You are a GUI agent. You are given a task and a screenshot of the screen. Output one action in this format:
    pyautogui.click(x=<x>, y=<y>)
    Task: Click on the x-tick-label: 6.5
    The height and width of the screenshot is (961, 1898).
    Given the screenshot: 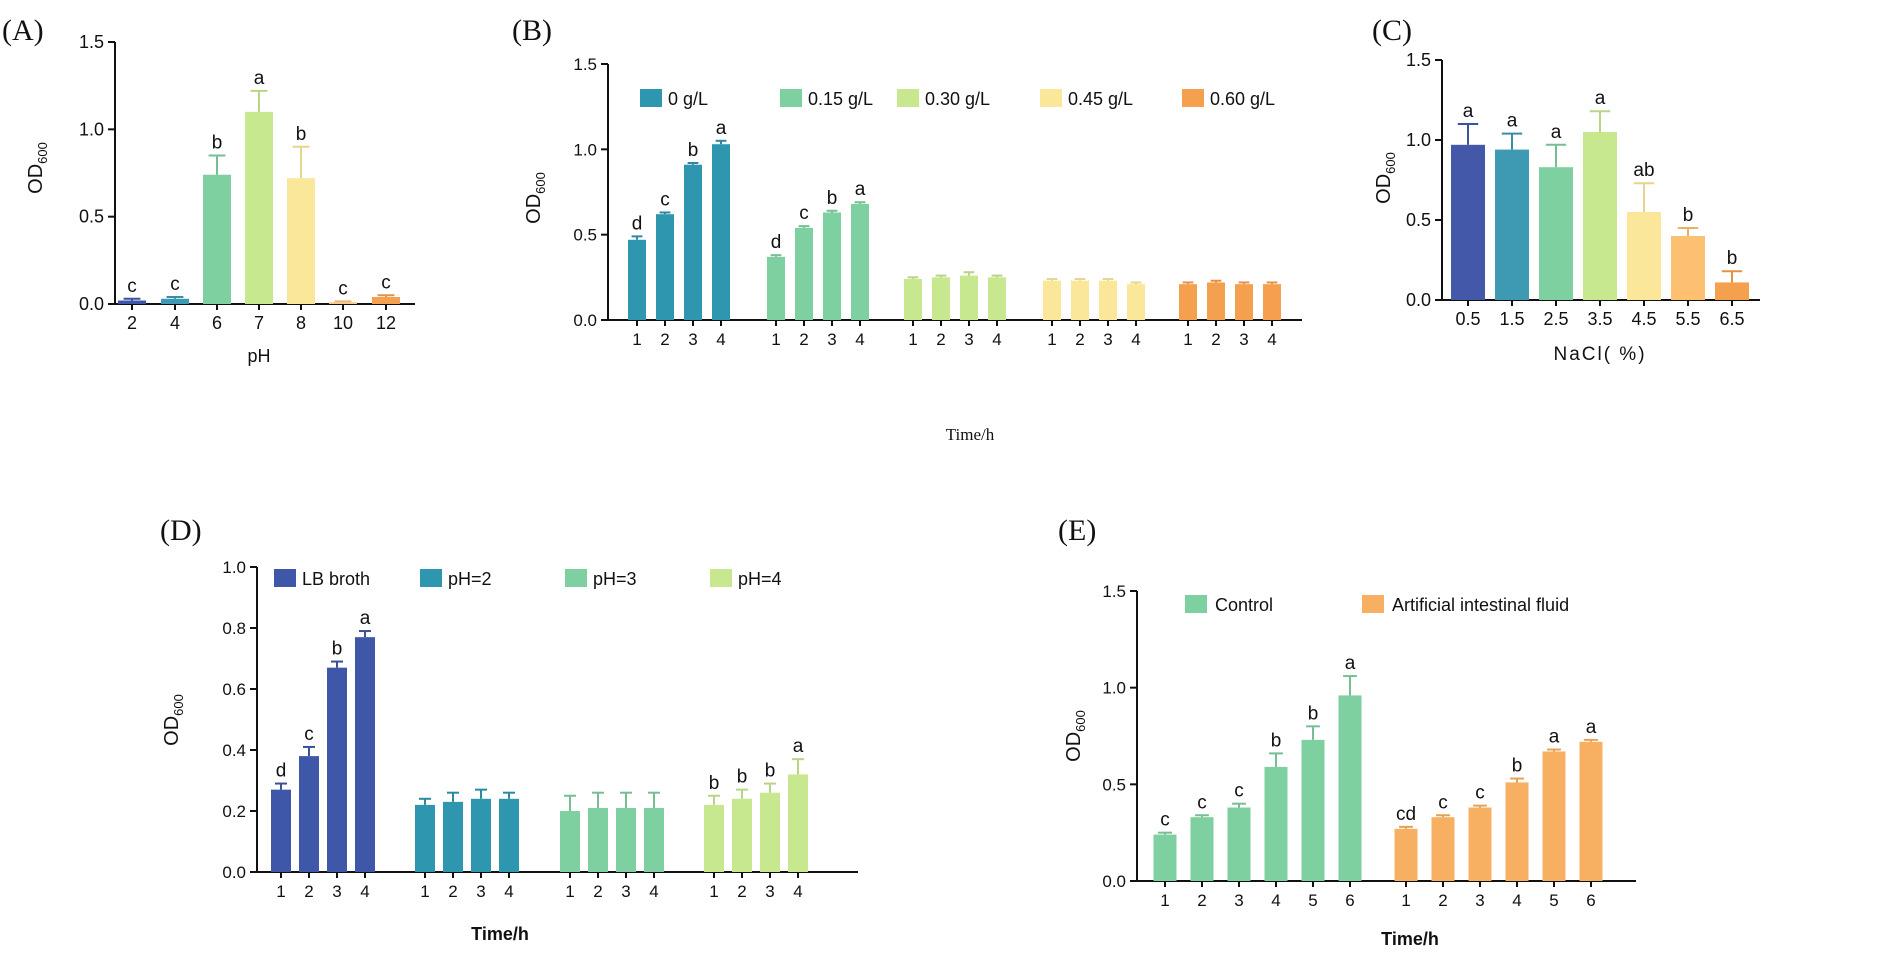 What is the action you would take?
    pyautogui.click(x=1731, y=319)
    